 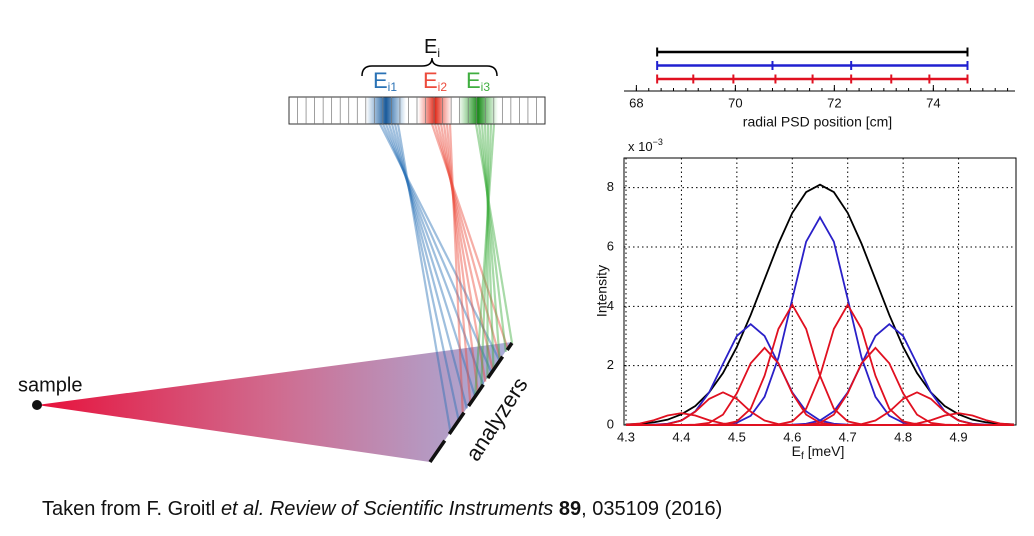 I want to click on band-blue, so click(x=386, y=110).